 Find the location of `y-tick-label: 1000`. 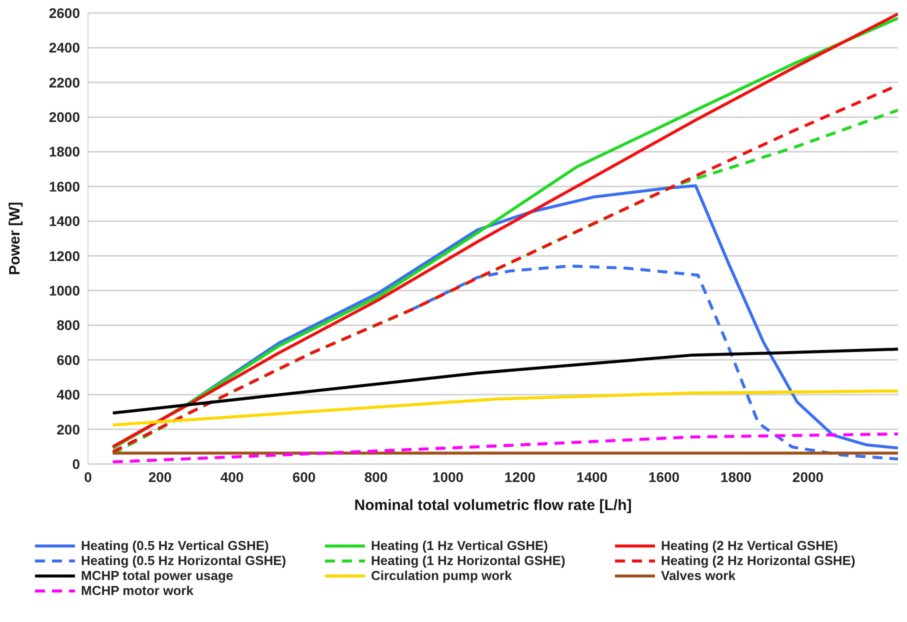

y-tick-label: 1000 is located at coordinates (64, 290).